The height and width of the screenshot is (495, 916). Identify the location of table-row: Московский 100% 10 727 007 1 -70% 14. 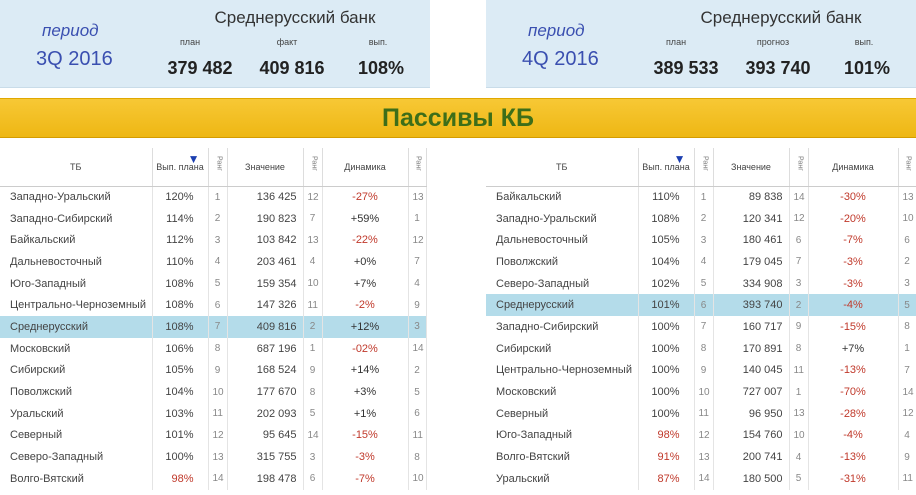
(701, 392).